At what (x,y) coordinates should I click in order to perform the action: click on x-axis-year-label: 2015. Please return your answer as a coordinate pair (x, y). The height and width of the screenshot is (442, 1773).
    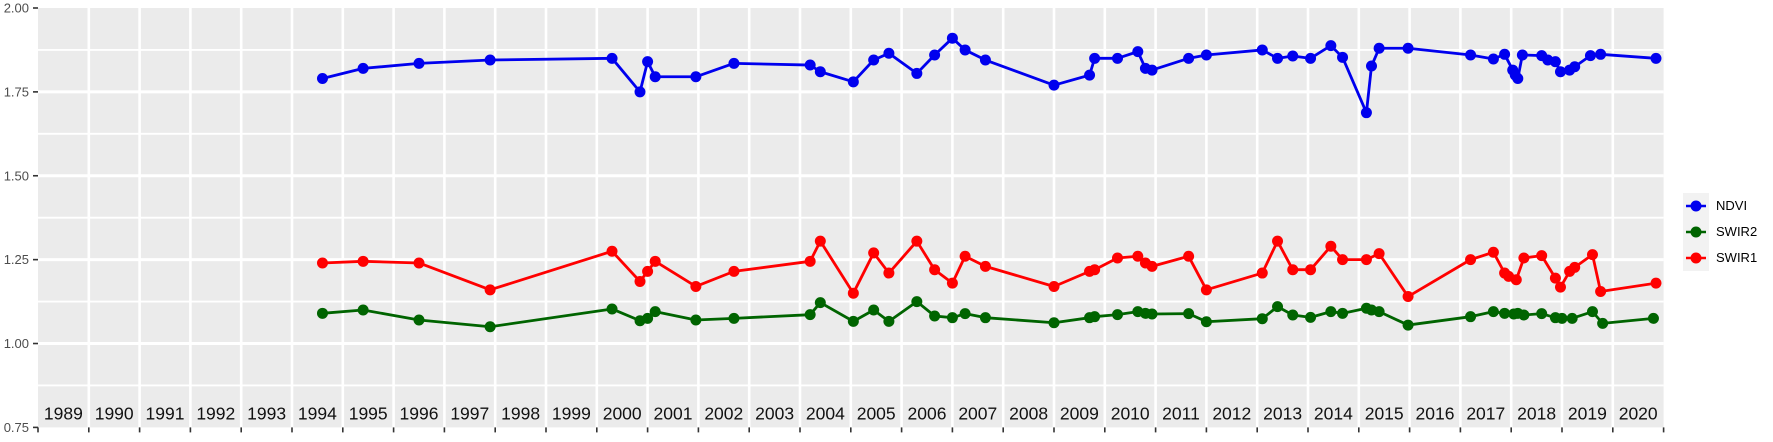
    Looking at the image, I should click on (1384, 413).